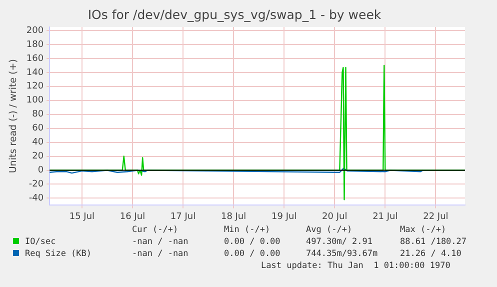 Image resolution: width=497 pixels, height=287 pixels. I want to click on y-tick-label: 20, so click(38, 157).